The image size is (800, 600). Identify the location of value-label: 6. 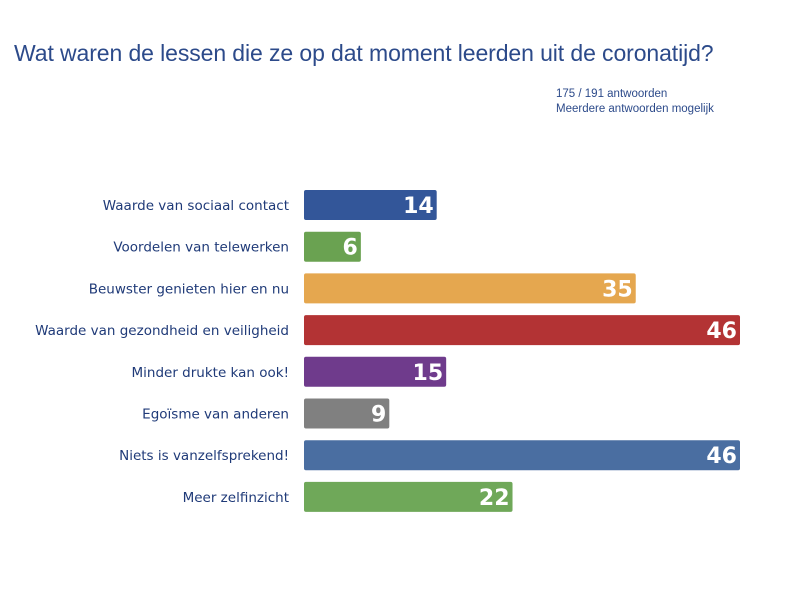
(350, 248).